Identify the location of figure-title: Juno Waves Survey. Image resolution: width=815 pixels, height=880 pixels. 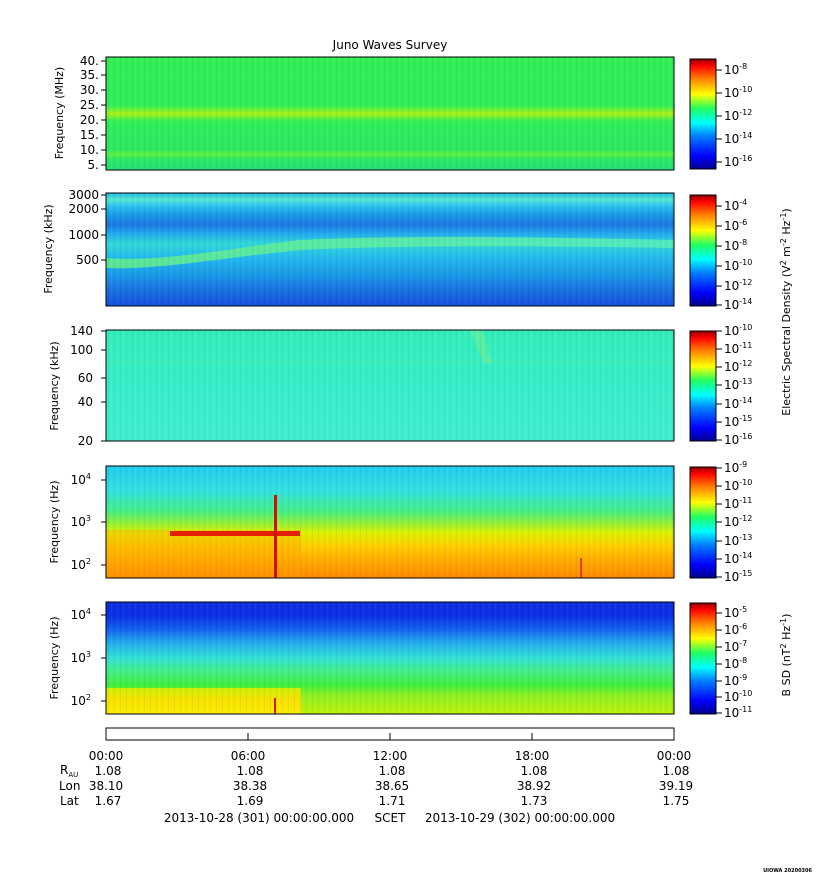
(390, 45).